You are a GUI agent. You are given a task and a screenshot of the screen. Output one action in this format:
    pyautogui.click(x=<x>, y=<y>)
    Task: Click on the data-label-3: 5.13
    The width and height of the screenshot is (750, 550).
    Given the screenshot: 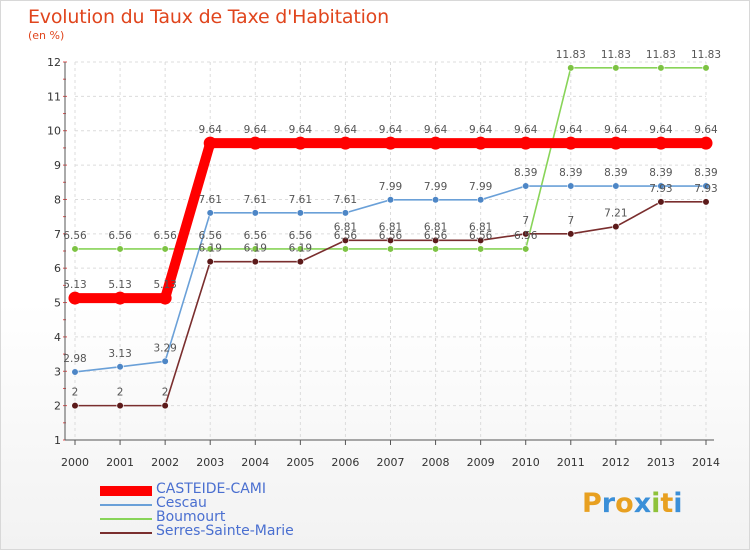 What is the action you would take?
    pyautogui.click(x=74, y=285)
    